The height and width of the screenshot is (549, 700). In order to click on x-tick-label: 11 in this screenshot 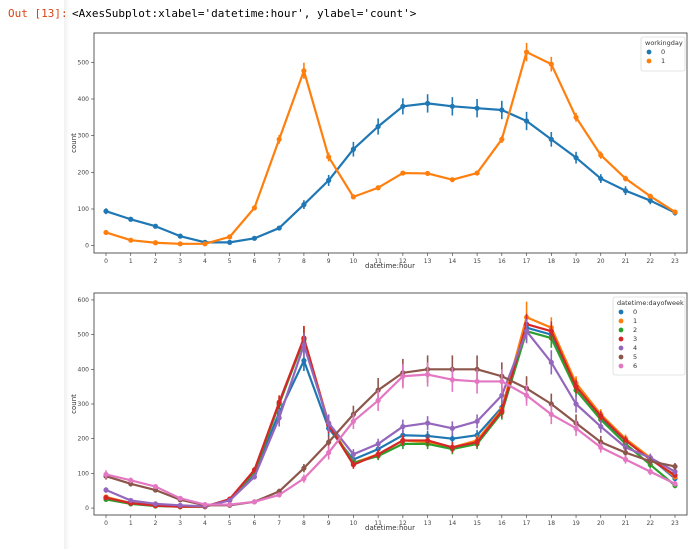, I will do `click(378, 523)`.